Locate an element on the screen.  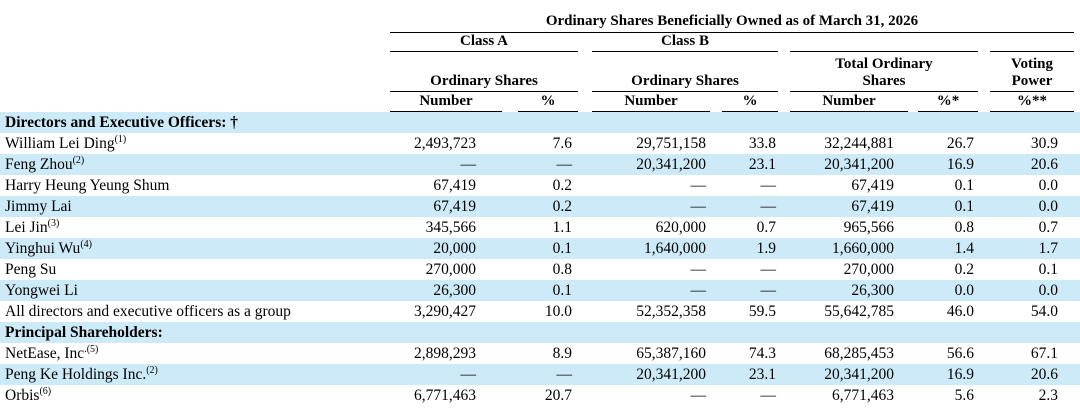
shareholder-name: Feng Zhou(2) is located at coordinates (195, 164).